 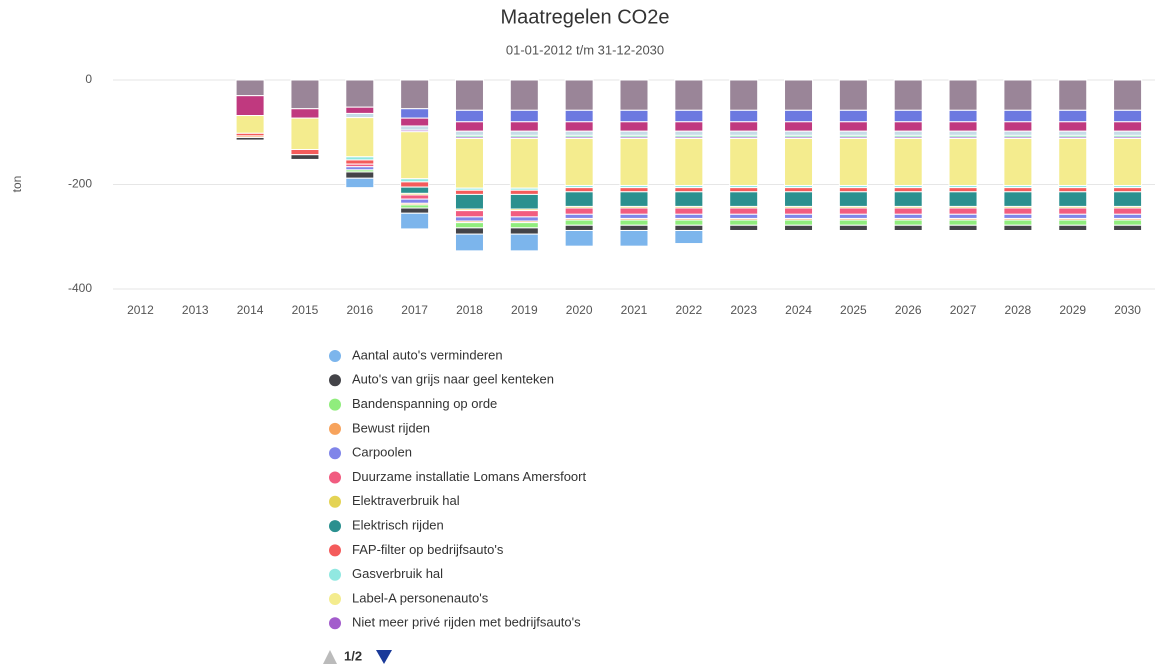 I want to click on x-tick-label: 2023, so click(x=743, y=310).